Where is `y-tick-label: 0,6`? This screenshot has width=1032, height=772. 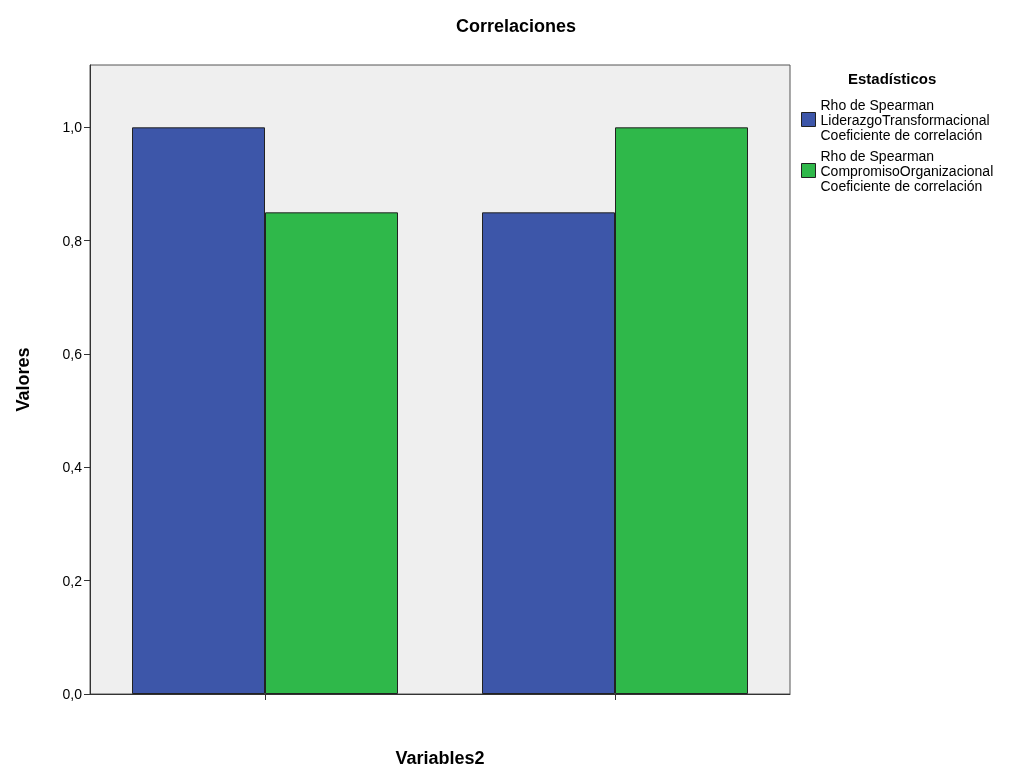
y-tick-label: 0,6 is located at coordinates (72, 354).